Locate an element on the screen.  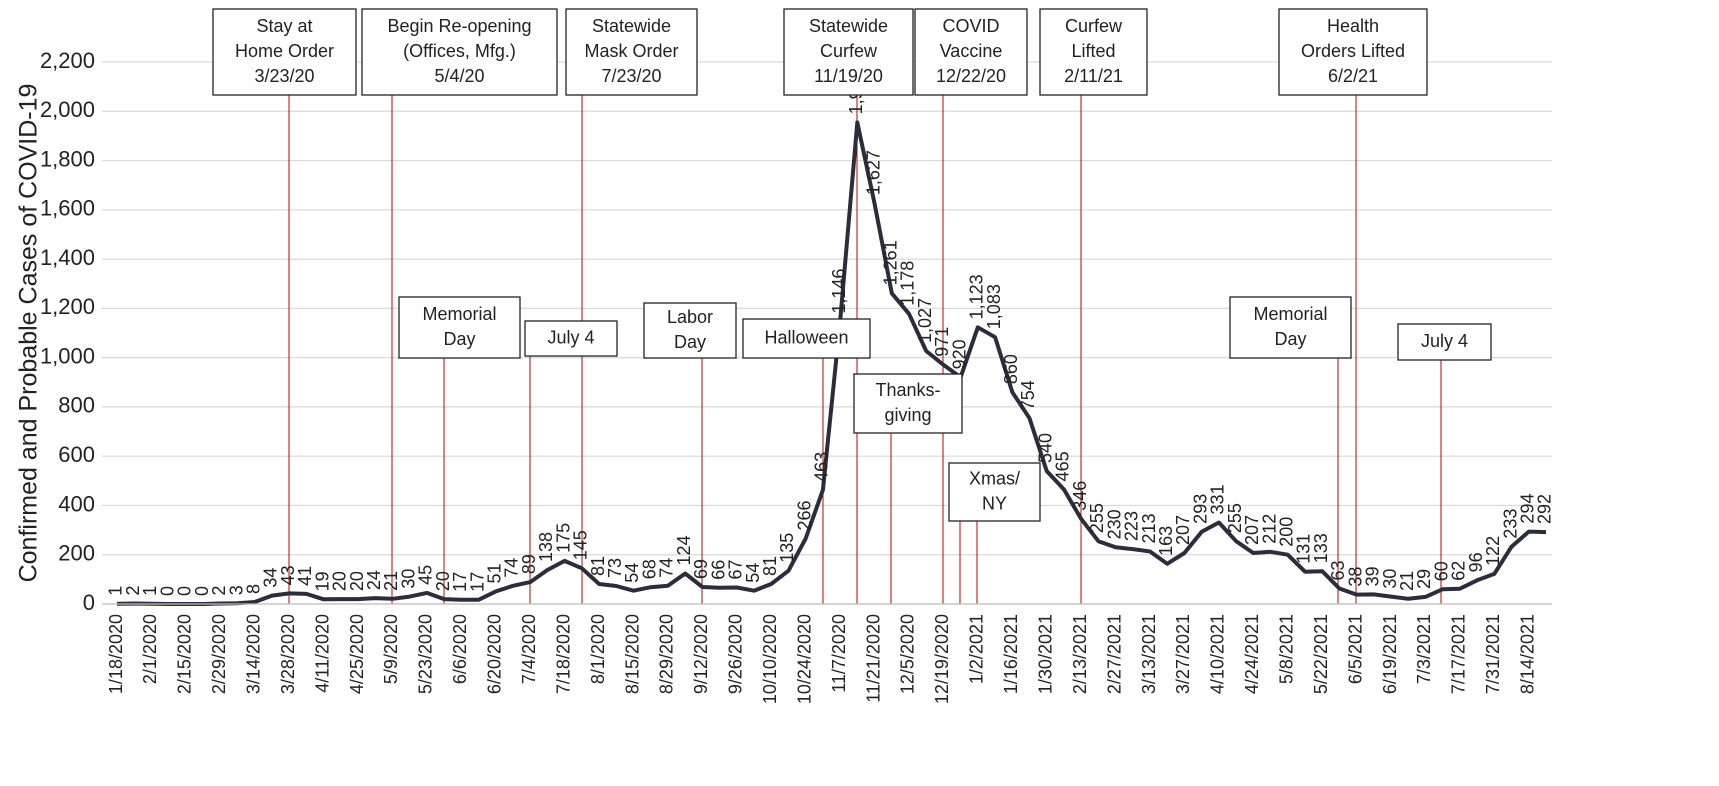
data-label: 38 is located at coordinates (1355, 577).